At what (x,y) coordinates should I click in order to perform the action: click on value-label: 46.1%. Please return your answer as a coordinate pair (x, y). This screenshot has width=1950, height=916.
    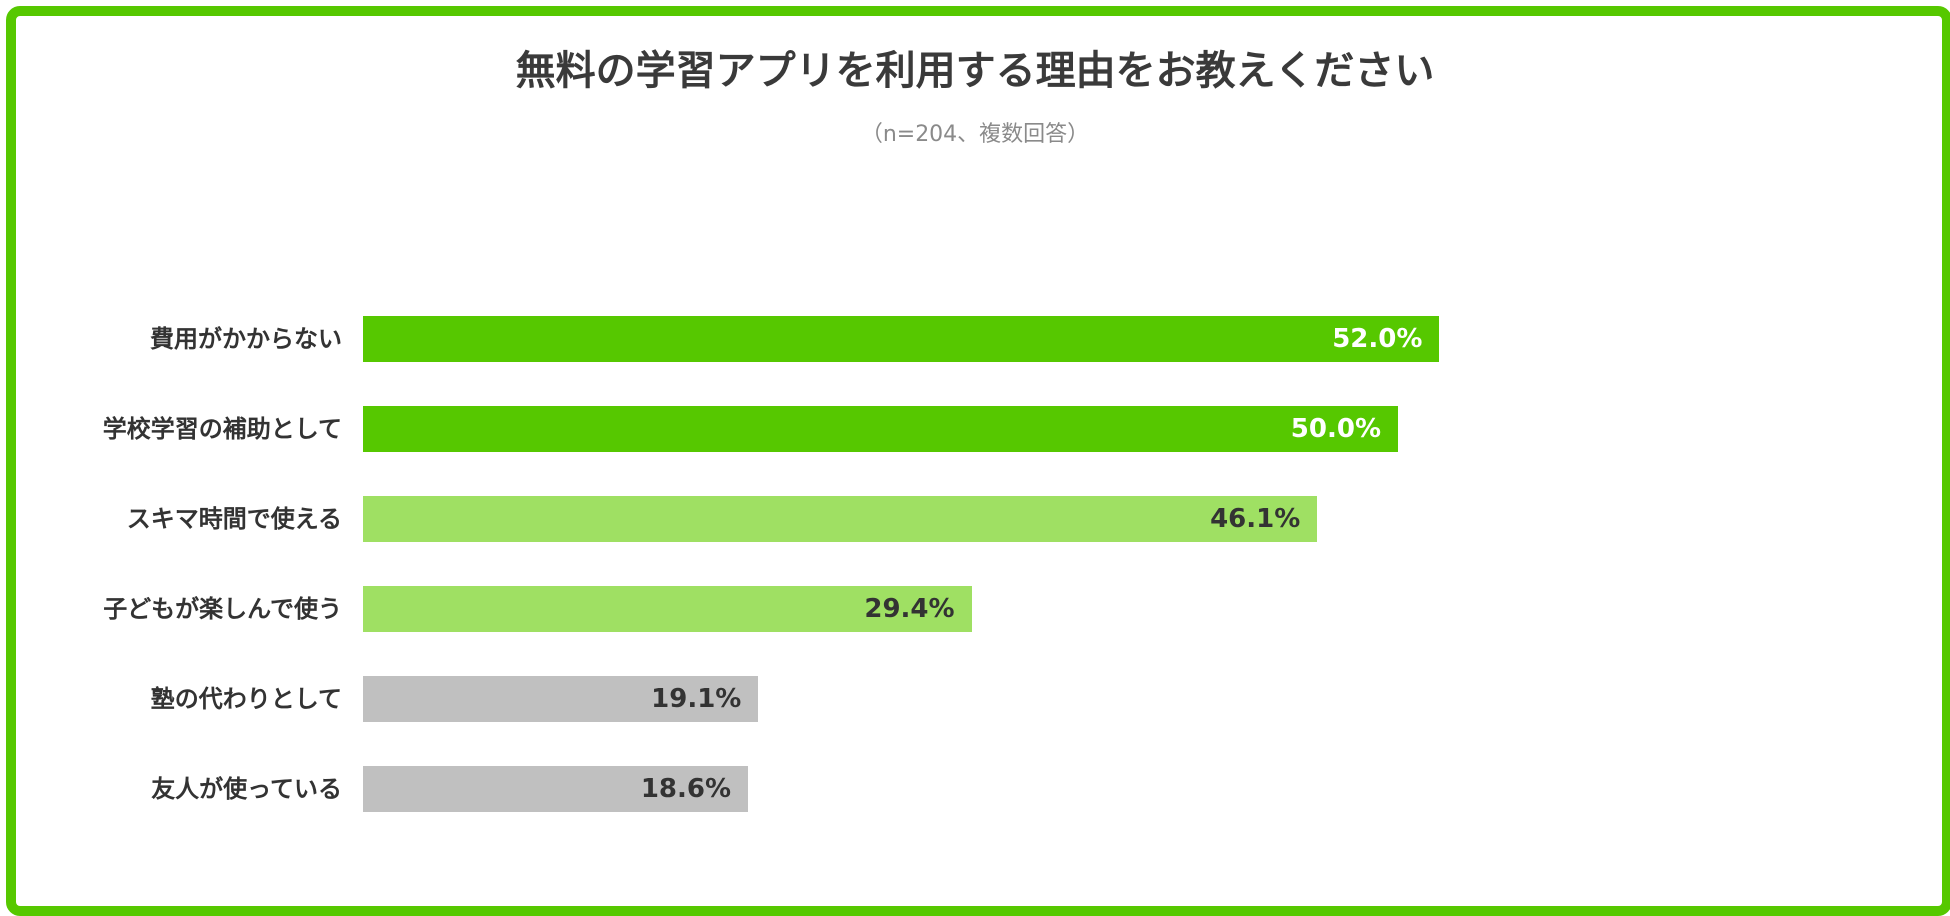
    Looking at the image, I should click on (1255, 519).